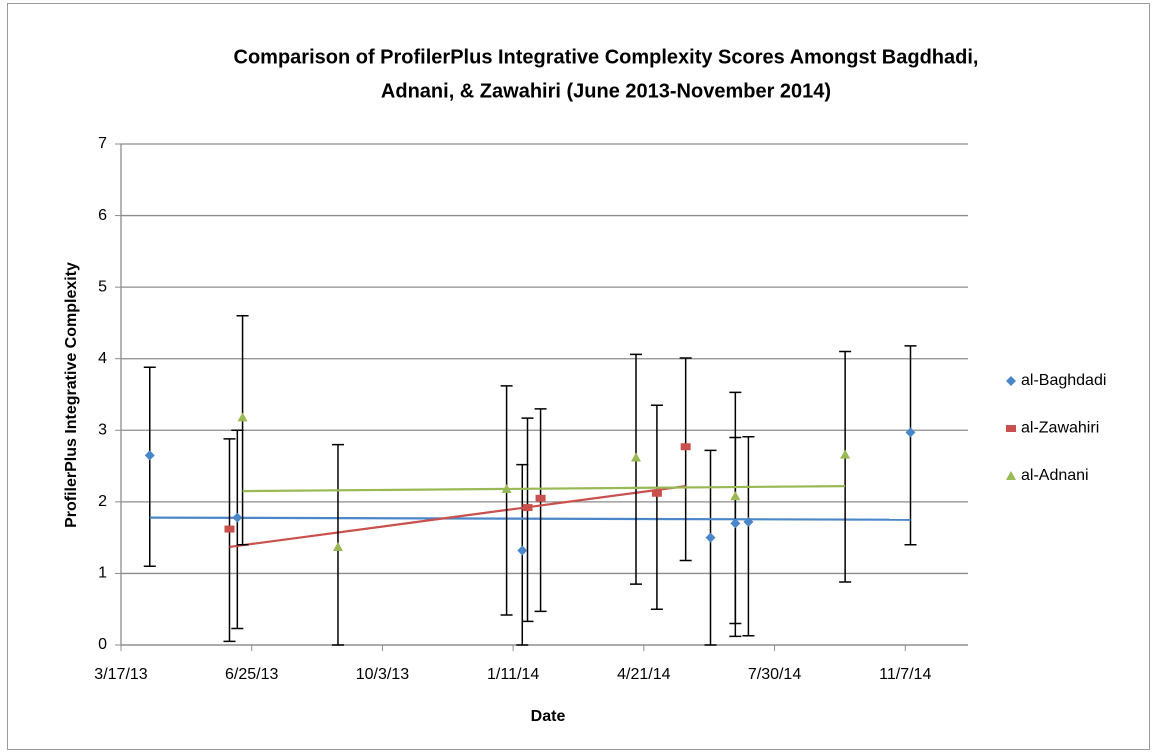 This screenshot has height=754, width=1156. Describe the element at coordinates (643, 674) in the screenshot. I see `x-tick-label: 4/21/14` at that location.